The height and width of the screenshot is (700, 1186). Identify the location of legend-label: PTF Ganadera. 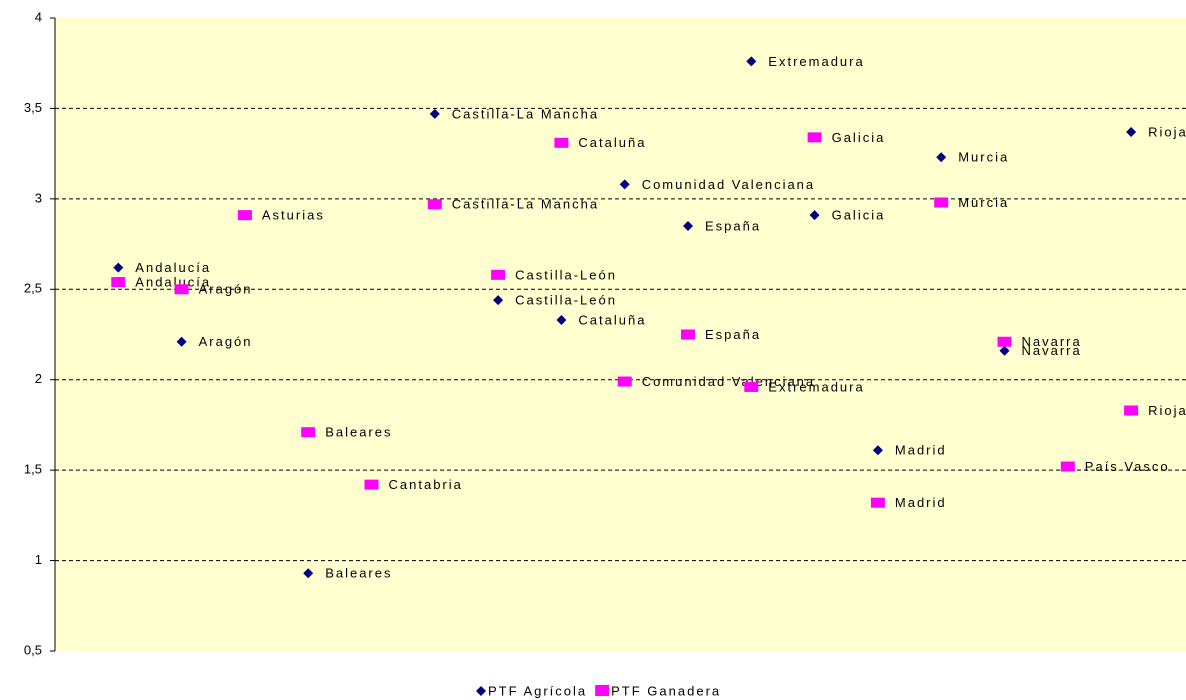
(666, 690).